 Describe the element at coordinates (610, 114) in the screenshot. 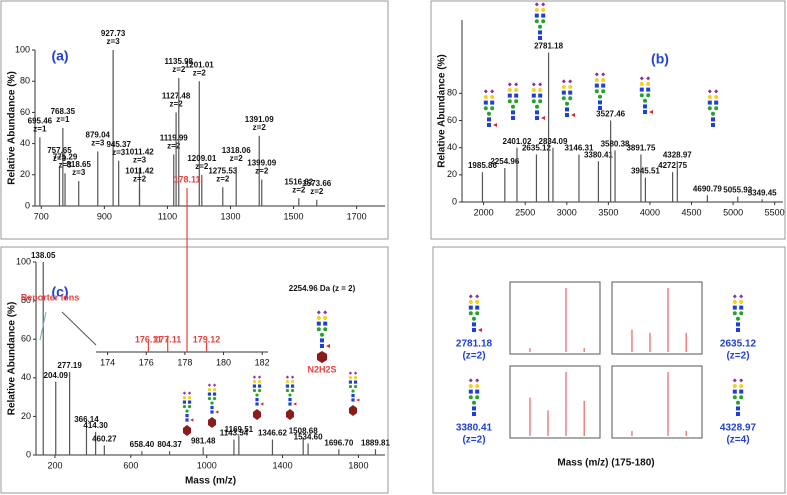

I see `peak-label: 3527.46` at that location.